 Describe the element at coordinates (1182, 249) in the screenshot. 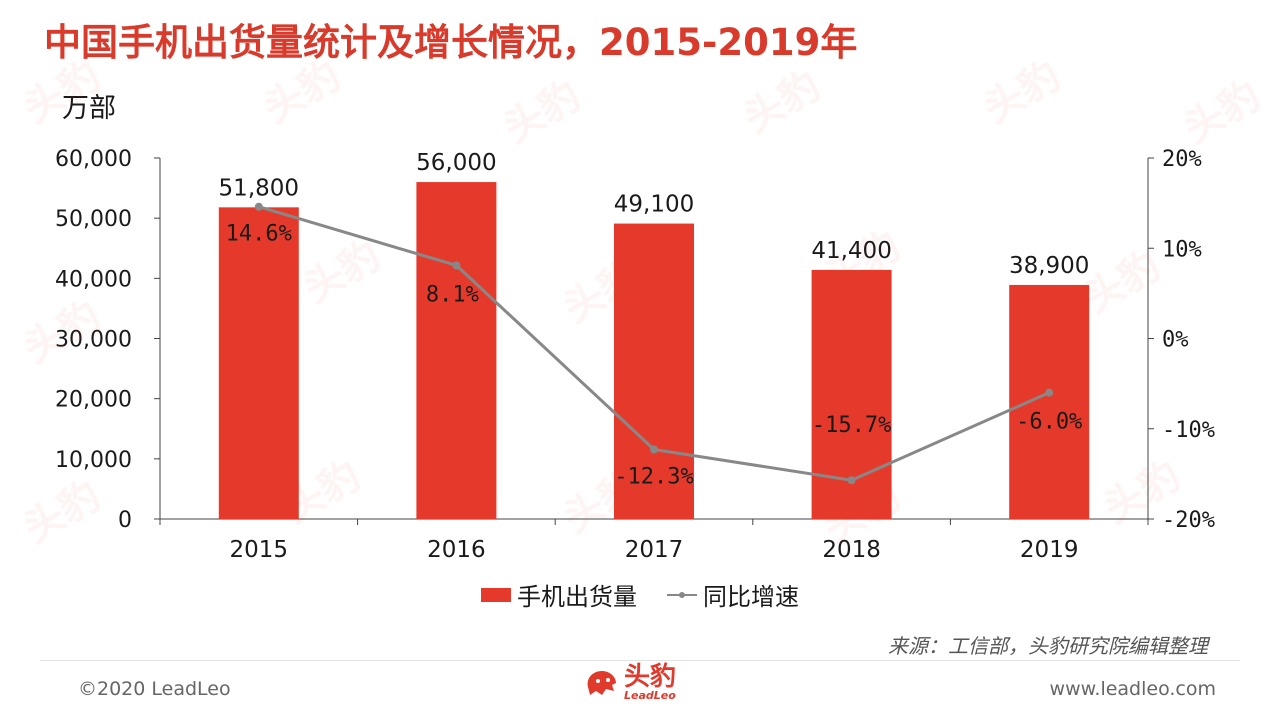

I see `y2-tick-label: 10%` at that location.